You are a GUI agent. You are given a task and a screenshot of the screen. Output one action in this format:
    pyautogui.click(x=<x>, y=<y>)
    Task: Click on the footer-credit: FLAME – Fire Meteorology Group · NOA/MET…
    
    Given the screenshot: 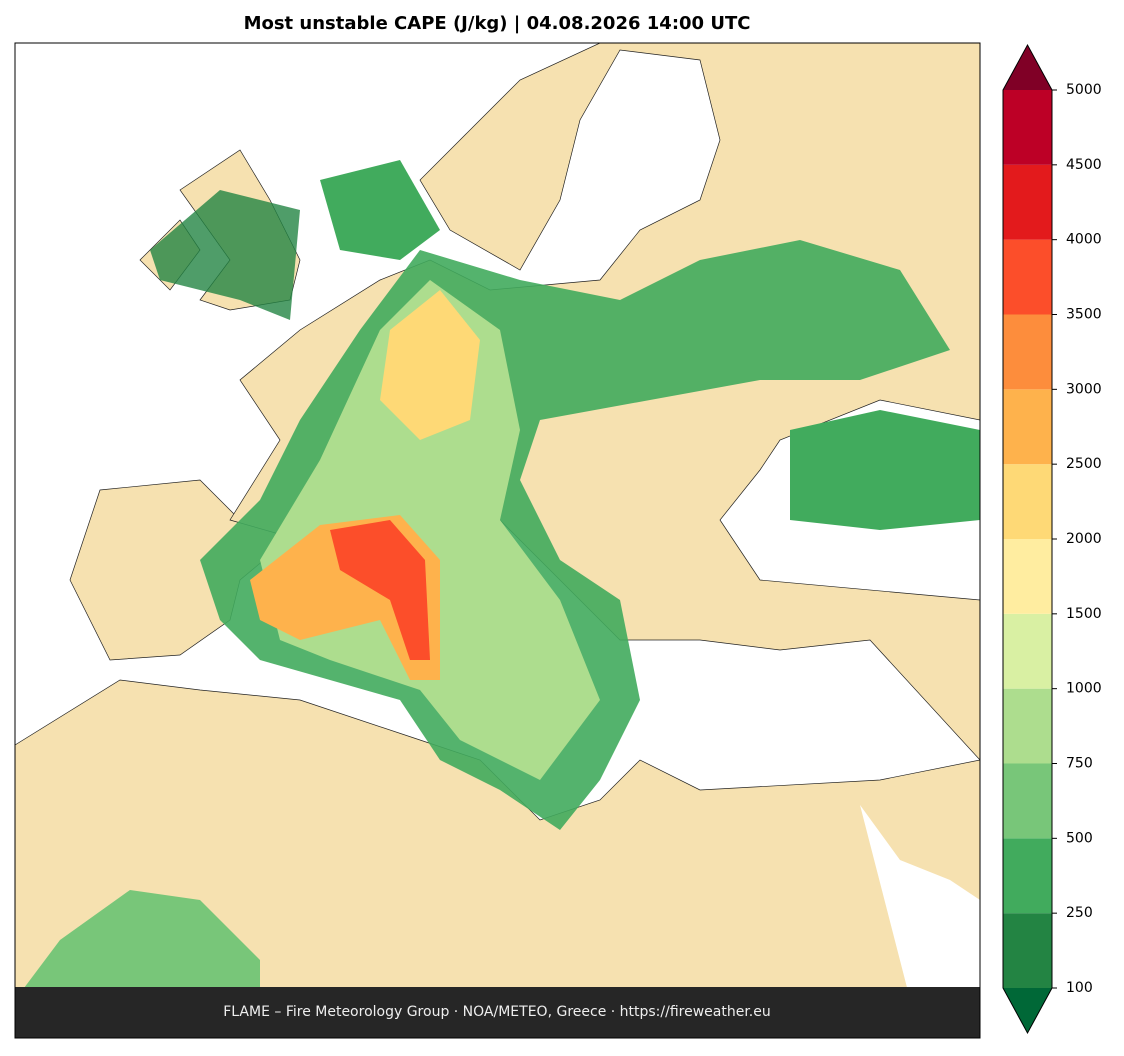 What is the action you would take?
    pyautogui.click(x=497, y=1012)
    